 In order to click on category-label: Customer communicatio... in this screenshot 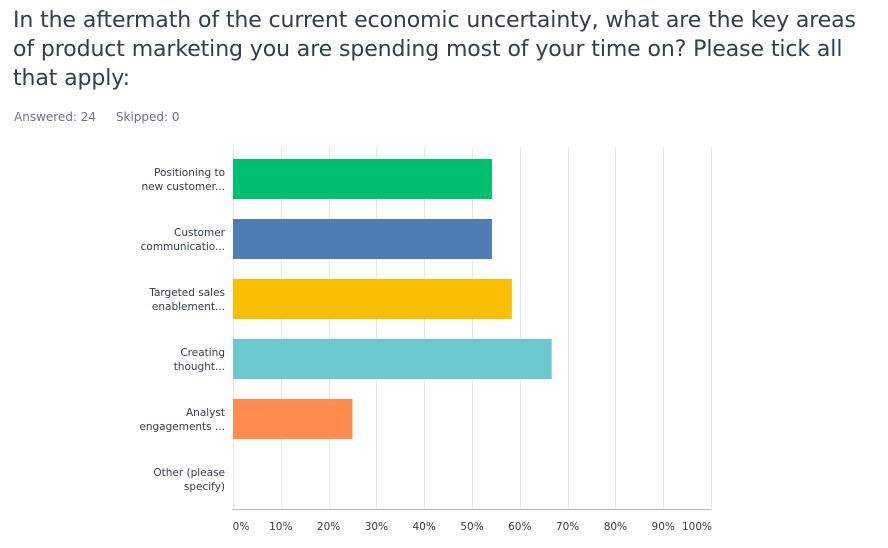, I will do `click(183, 240)`.